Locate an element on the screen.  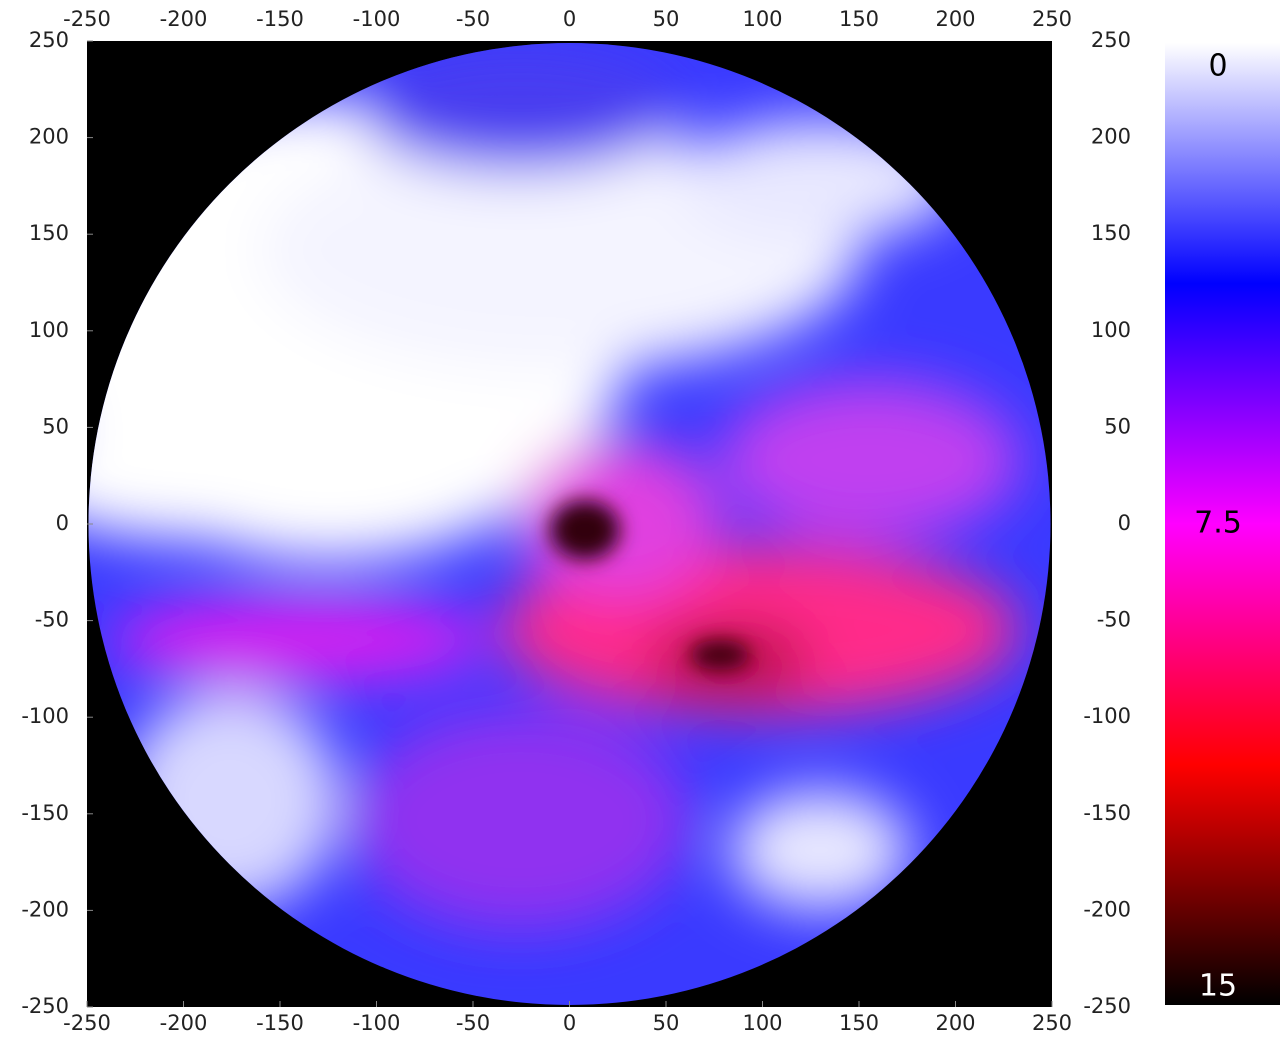
x-tick-label-bottom: -150 is located at coordinates (280, 1023).